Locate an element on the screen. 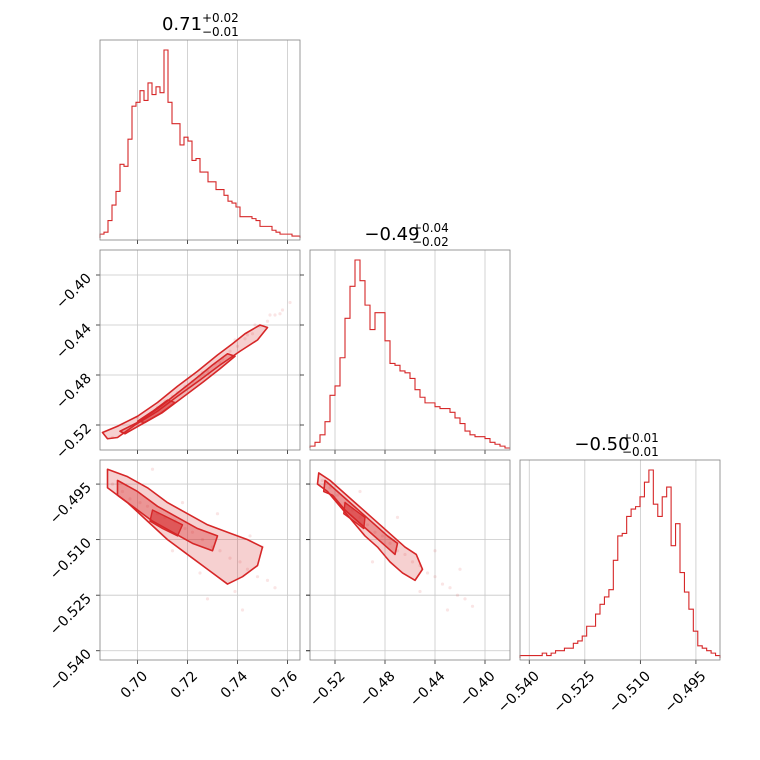 This screenshot has width=760, height=760. xtick-label-1-3: −0.40 is located at coordinates (478, 689).